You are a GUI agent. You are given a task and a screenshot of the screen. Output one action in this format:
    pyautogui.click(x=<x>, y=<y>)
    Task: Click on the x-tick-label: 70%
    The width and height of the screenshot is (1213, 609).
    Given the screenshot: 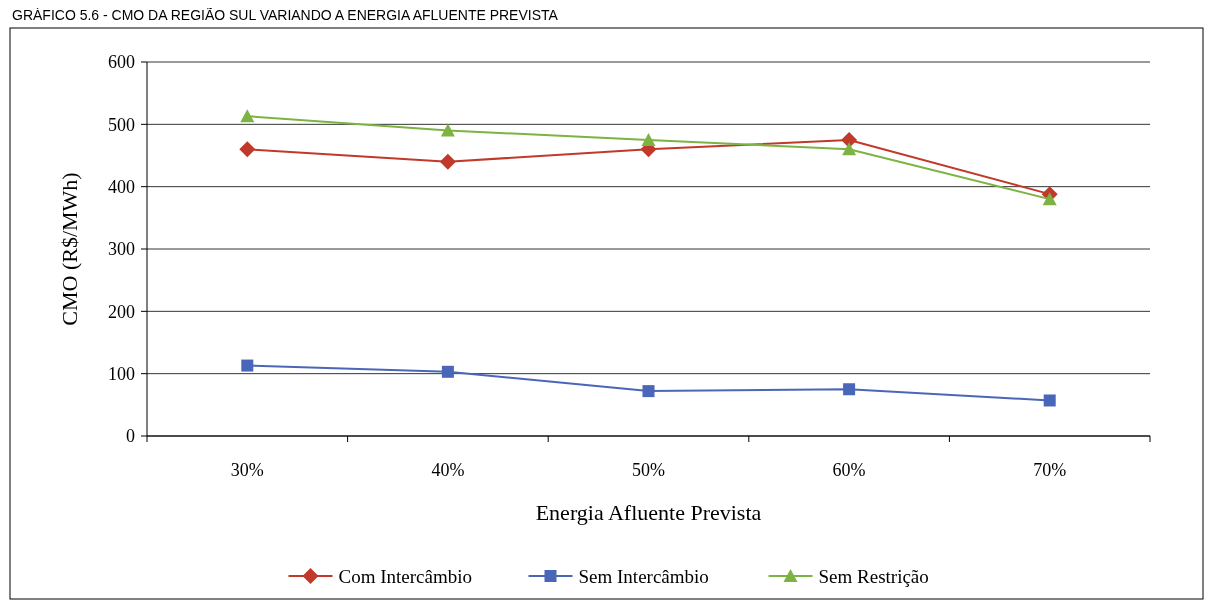 What is the action you would take?
    pyautogui.click(x=1050, y=470)
    